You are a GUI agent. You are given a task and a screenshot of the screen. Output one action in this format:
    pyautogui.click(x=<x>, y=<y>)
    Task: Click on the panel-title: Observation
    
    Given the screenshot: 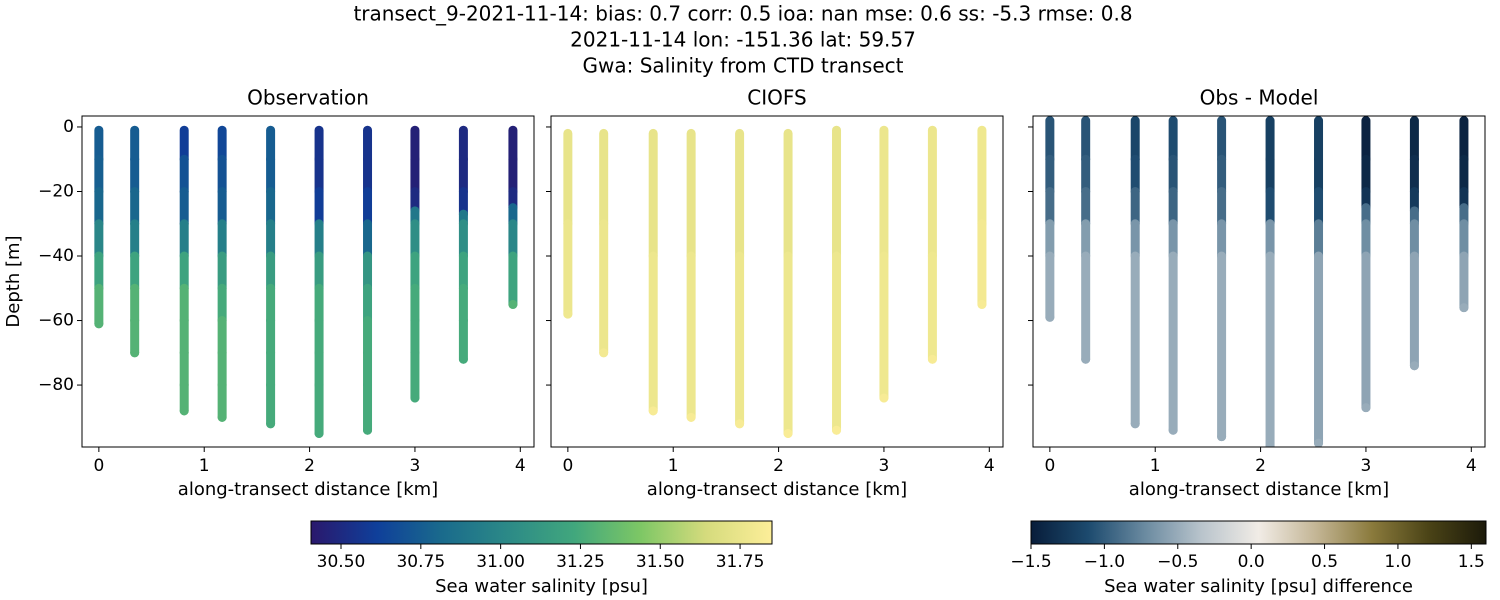 What is the action you would take?
    pyautogui.click(x=308, y=98)
    